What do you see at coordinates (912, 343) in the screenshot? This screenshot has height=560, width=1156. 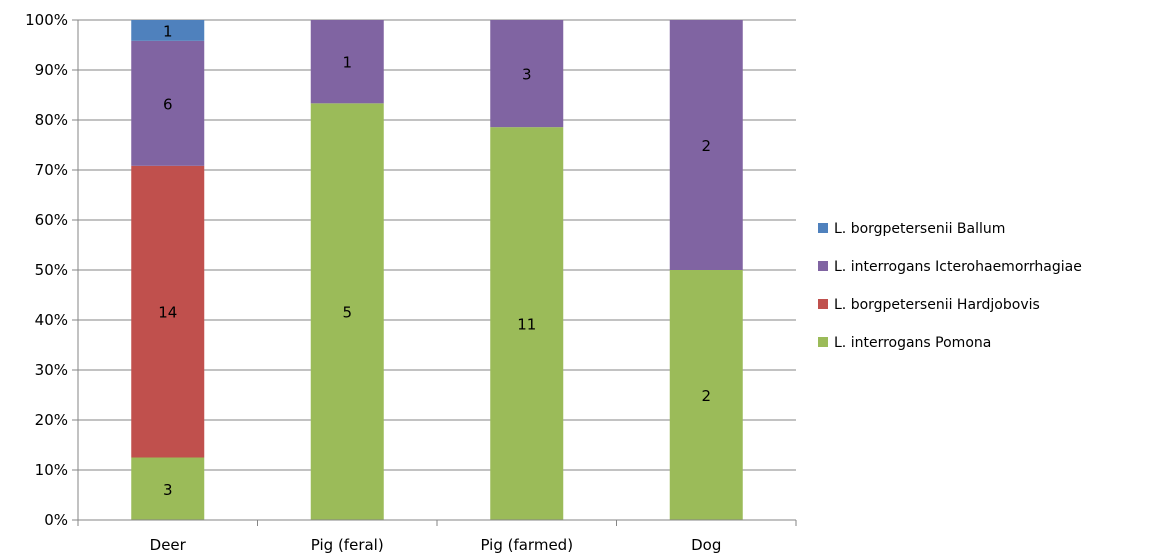 I see `legend-label: L. interrogans Pomona` at bounding box center [912, 343].